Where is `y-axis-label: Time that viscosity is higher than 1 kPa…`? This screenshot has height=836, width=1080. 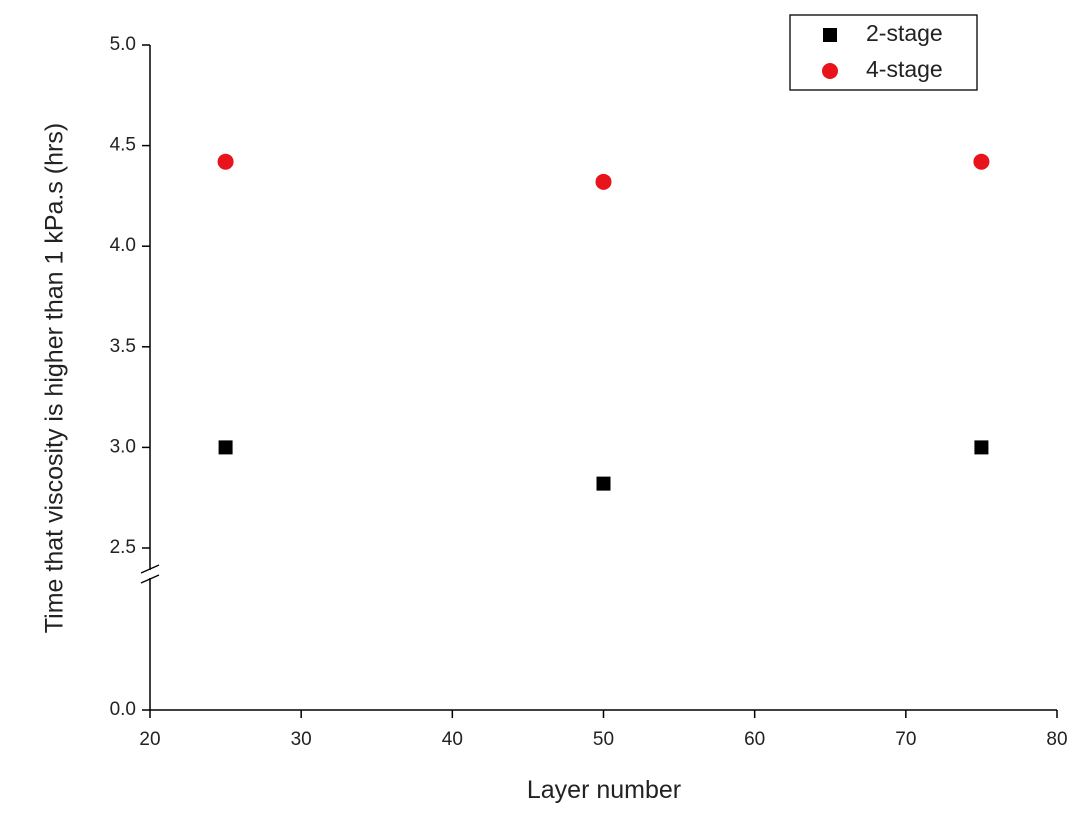
y-axis-label: Time that viscosity is higher than 1 kPa… is located at coordinates (55, 378).